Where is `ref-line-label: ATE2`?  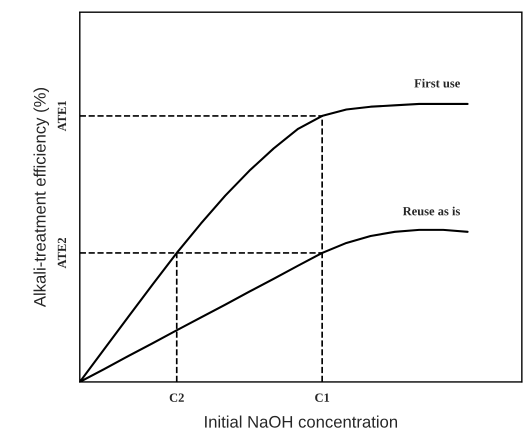 ref-line-label: ATE2 is located at coordinates (62, 253).